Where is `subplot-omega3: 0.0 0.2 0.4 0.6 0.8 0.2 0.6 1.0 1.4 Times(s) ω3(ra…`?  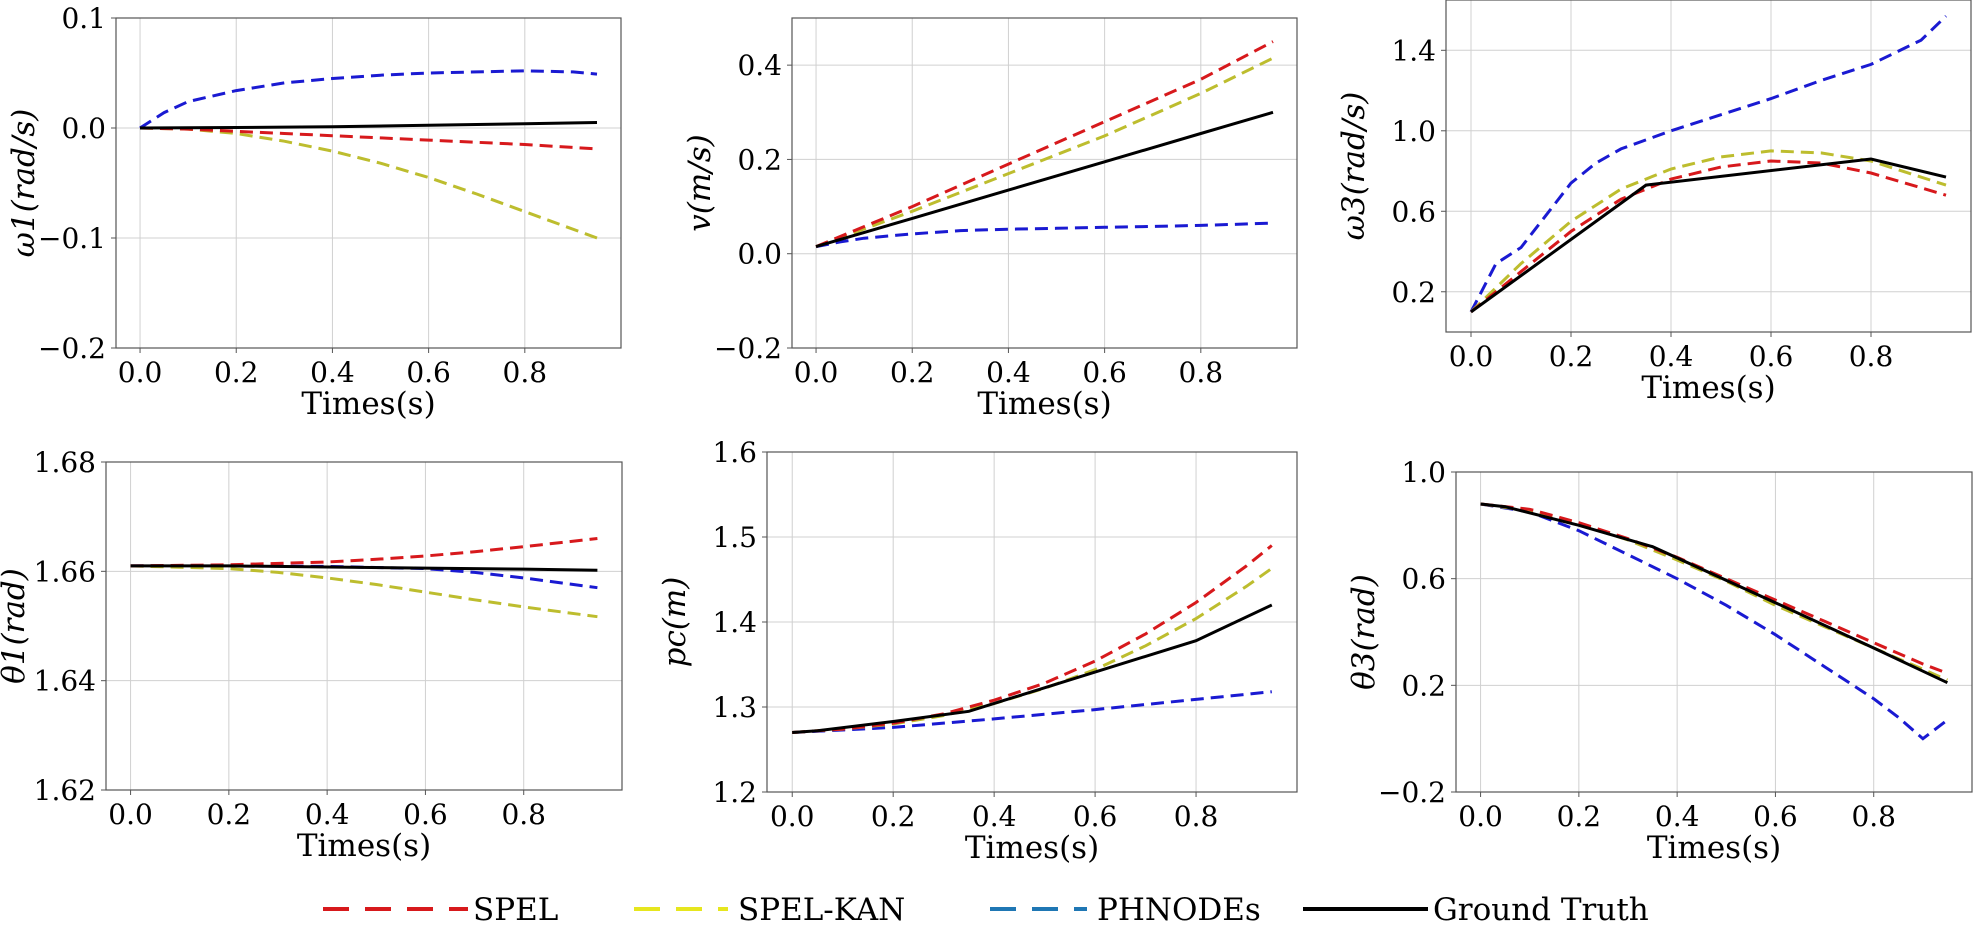 subplot-omega3: 0.0 0.2 0.4 0.6 0.8 0.2 0.6 1.0 1.4 Times(s) ω3(ra… is located at coordinates (1654, 203).